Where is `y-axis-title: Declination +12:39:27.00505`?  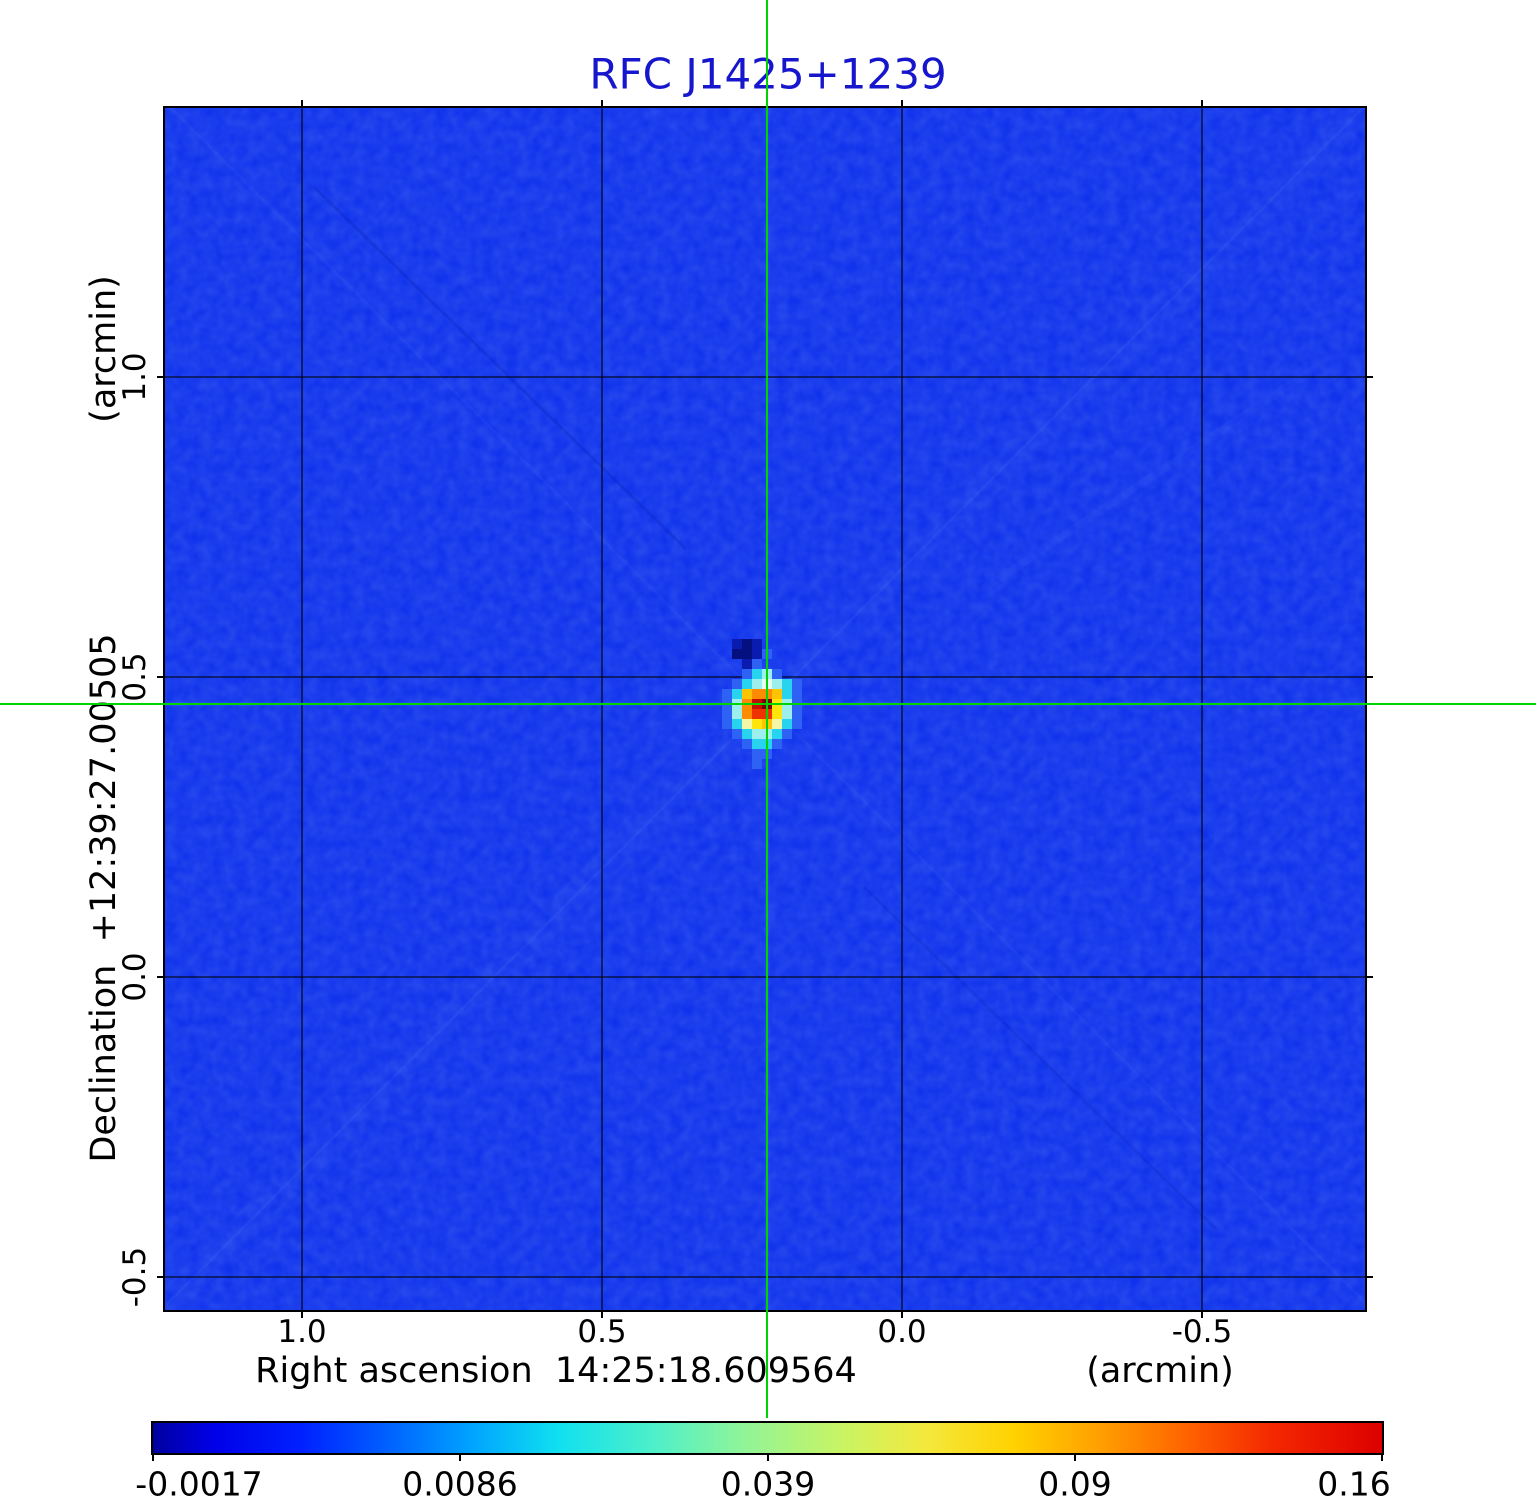
y-axis-title: Declination +12:39:27.00505 is located at coordinates (104, 898).